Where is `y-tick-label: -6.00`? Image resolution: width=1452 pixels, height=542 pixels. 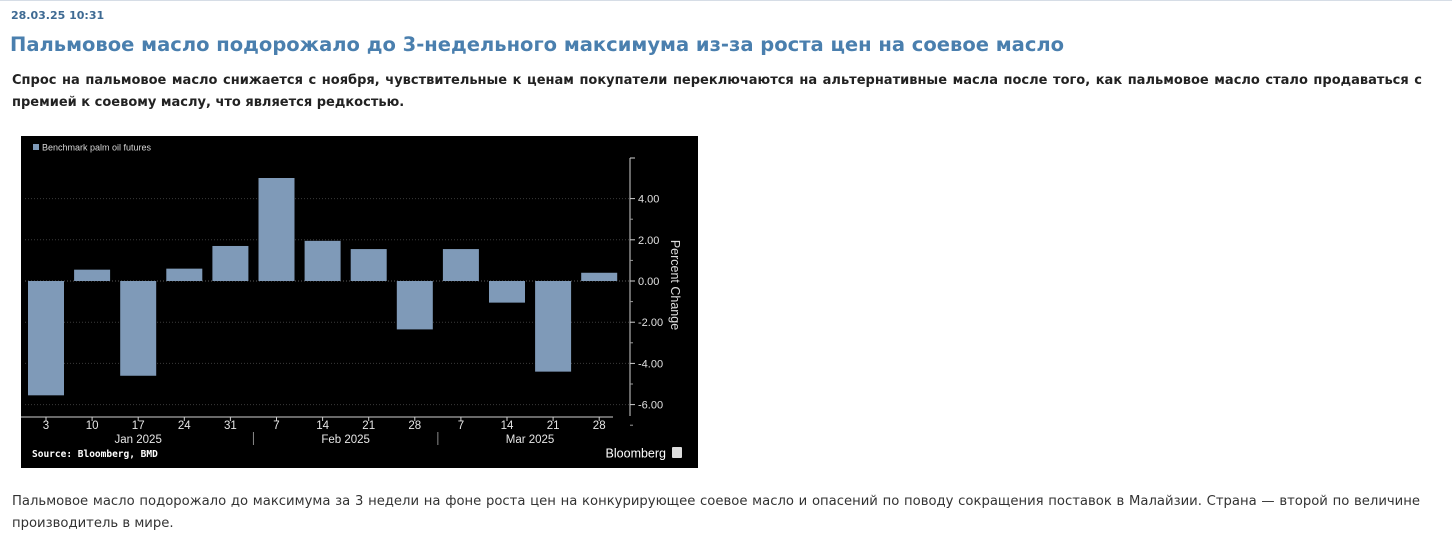 y-tick-label: -6.00 is located at coordinates (650, 406).